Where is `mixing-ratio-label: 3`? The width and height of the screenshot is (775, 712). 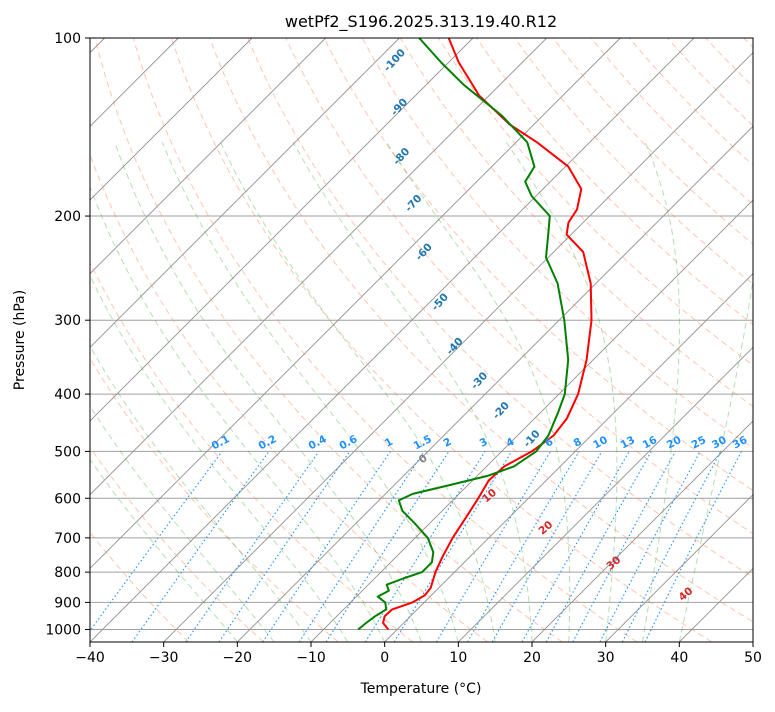
mixing-ratio-label: 3 is located at coordinates (484, 443).